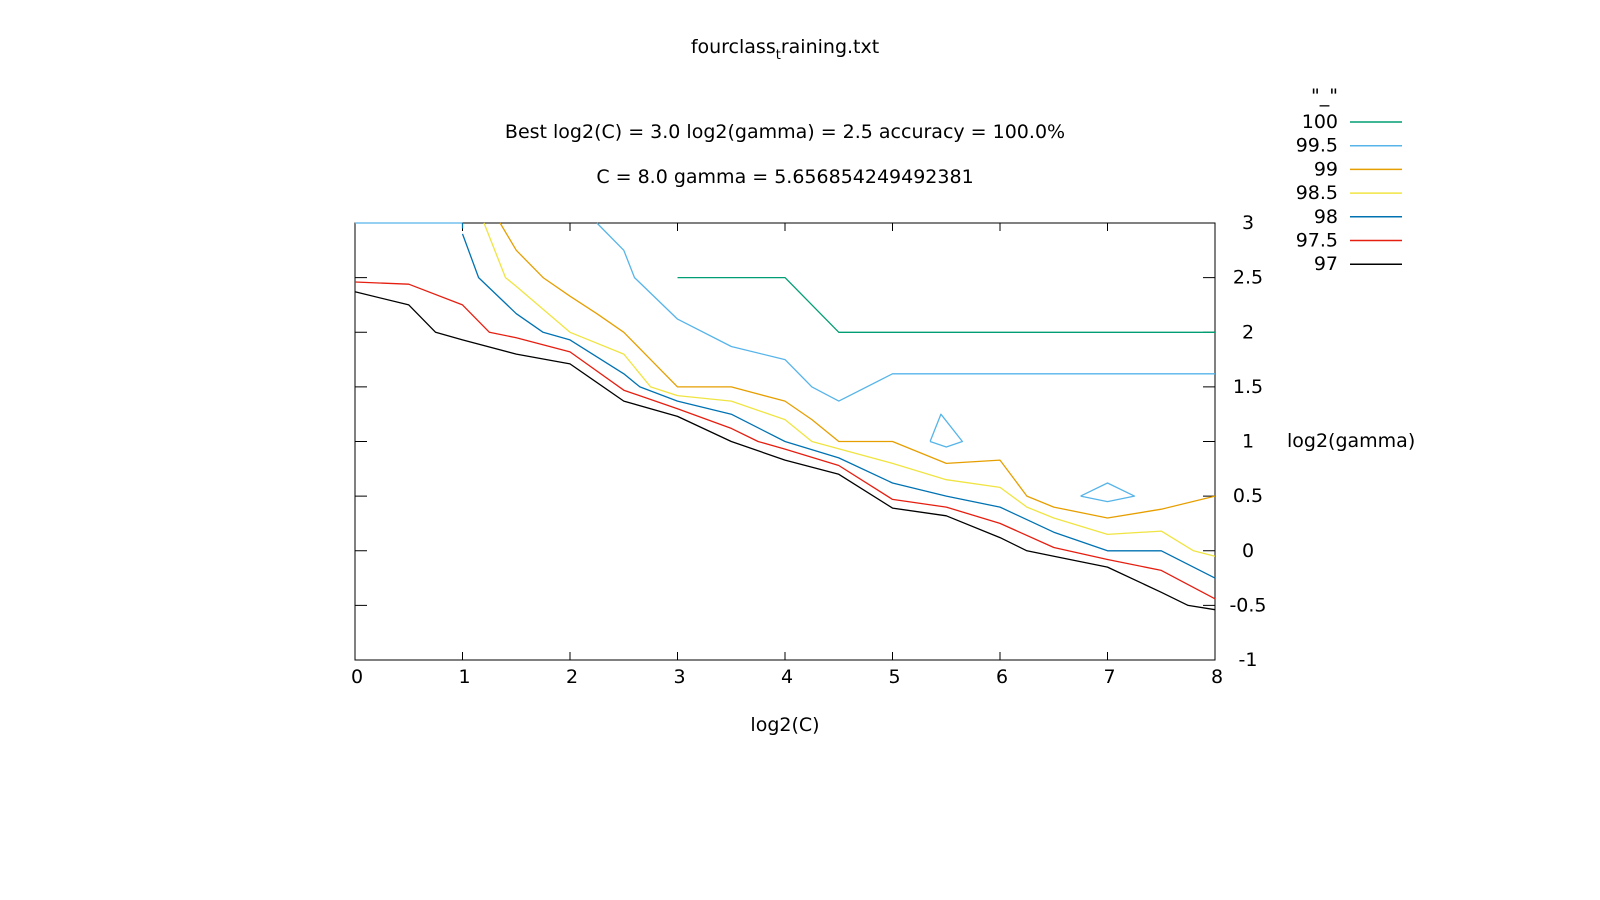  Describe the element at coordinates (1317, 146) in the screenshot. I see `legend-label-99.5: 99.5` at that location.